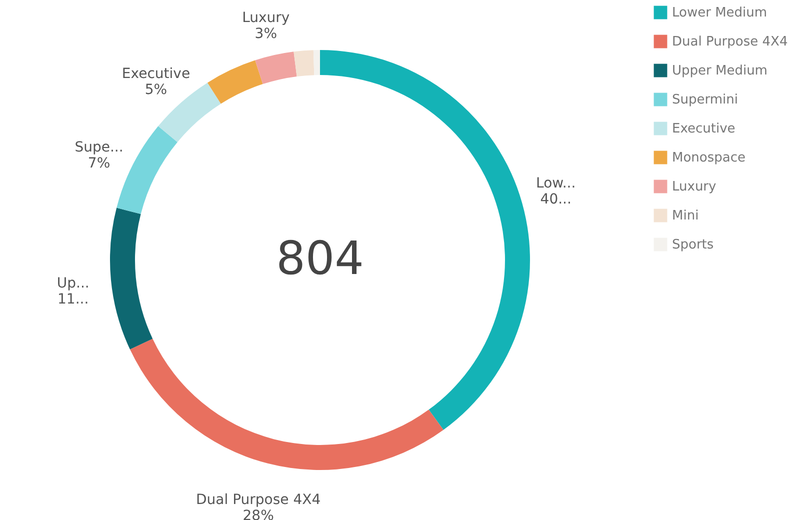 This screenshot has width=802, height=520. I want to click on data-label: Luxury 3%, so click(266, 26).